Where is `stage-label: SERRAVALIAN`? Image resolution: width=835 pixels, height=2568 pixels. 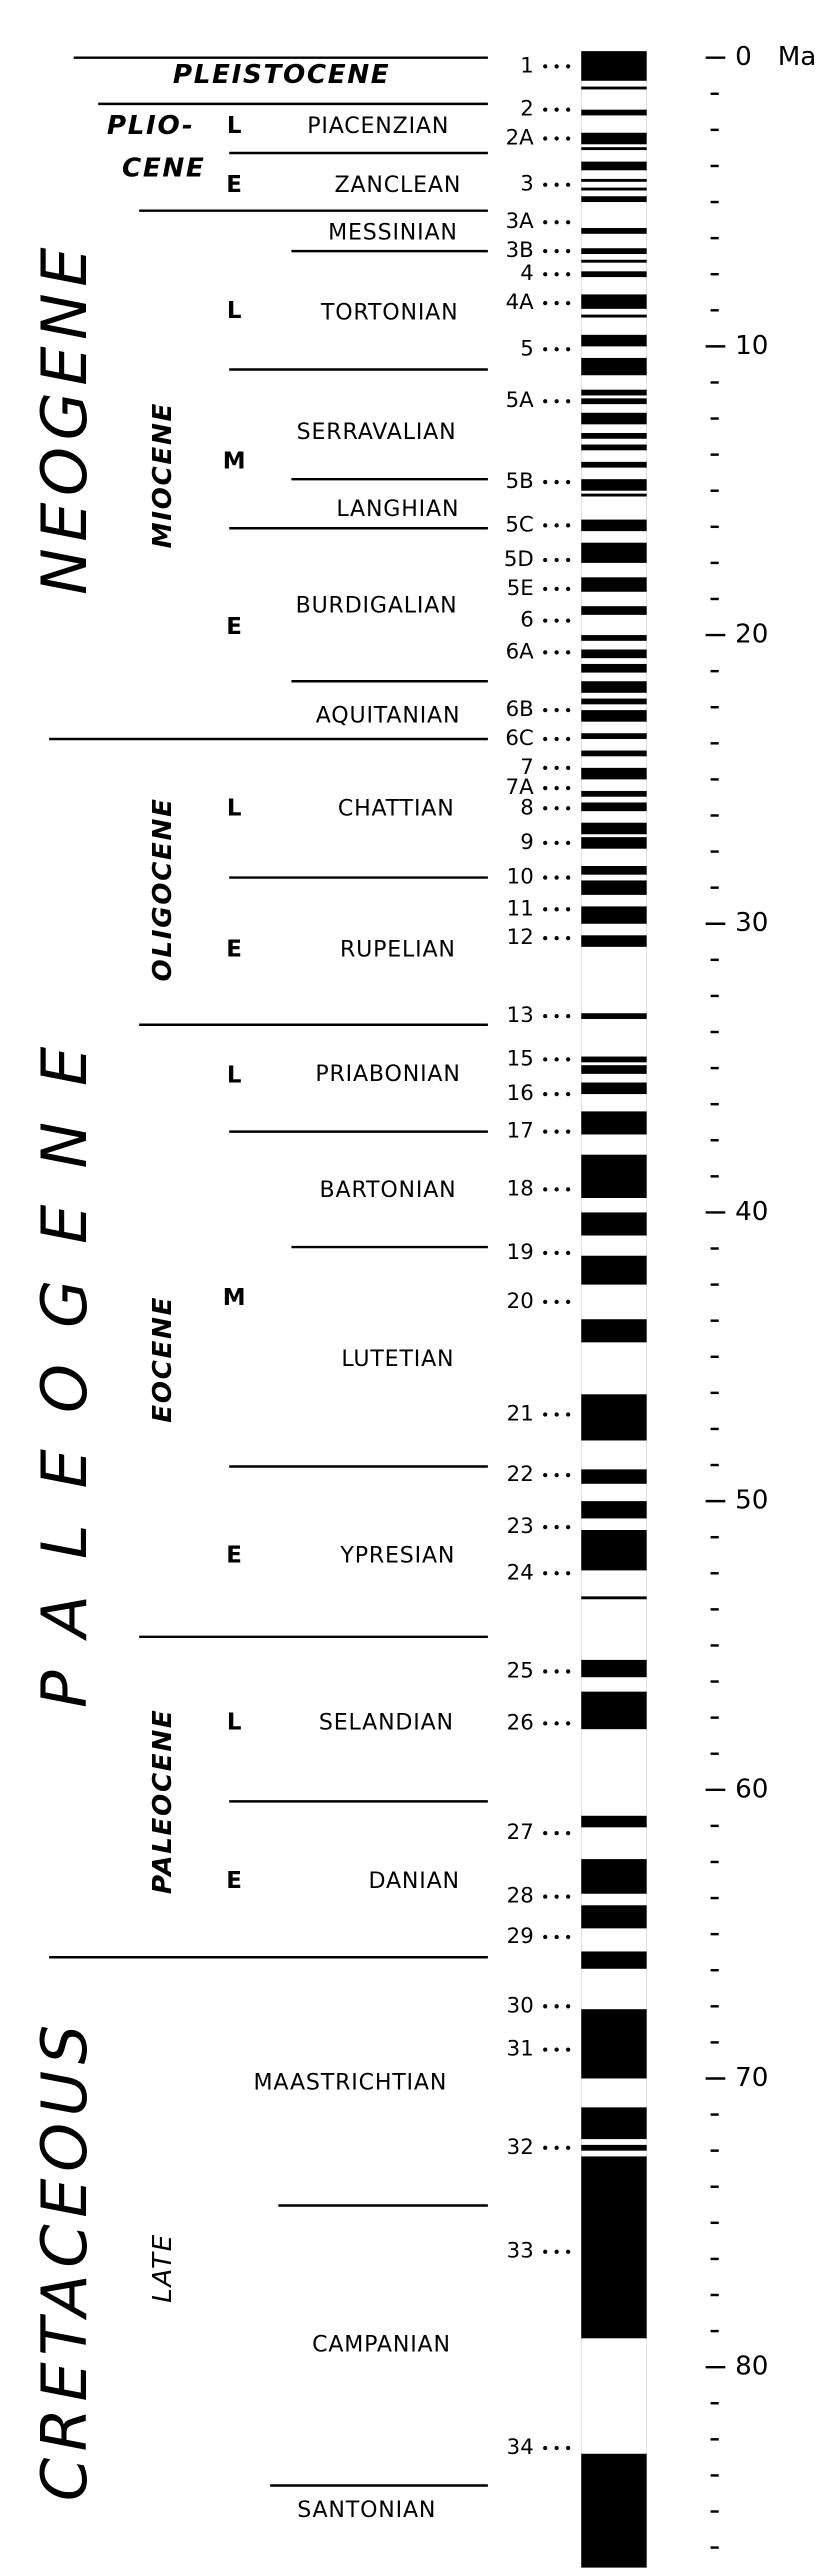 stage-label: SERRAVALIAN is located at coordinates (377, 432).